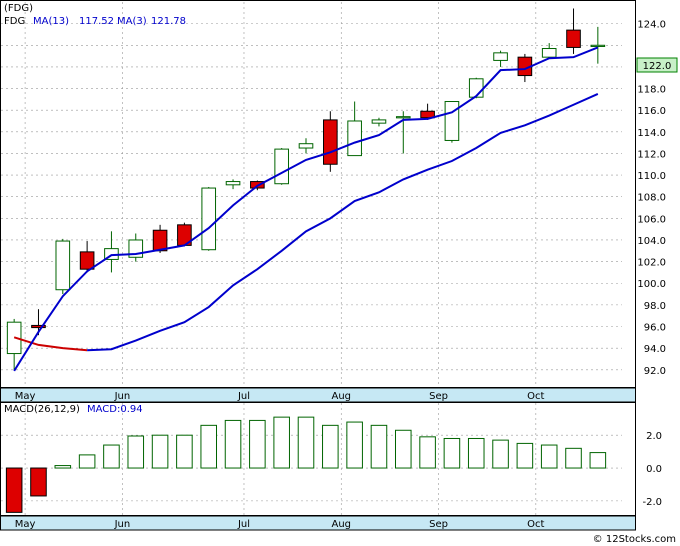  I want to click on price-tick-label: 94.0, so click(655, 349).